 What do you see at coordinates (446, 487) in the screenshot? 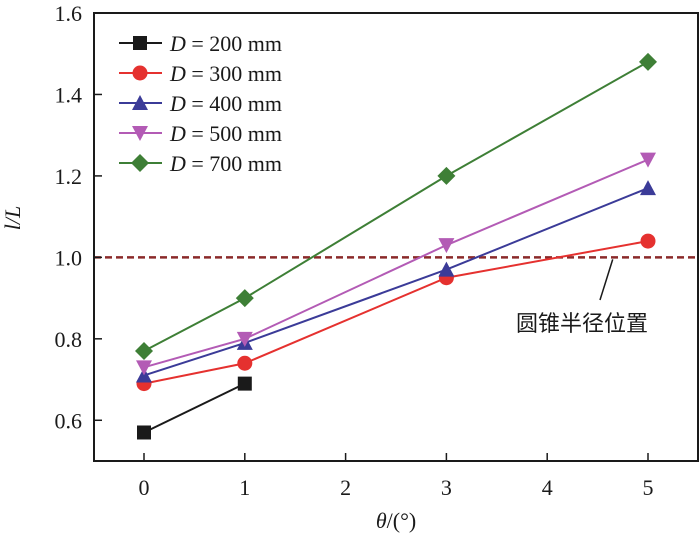
I see `x-tick-label: 3` at bounding box center [446, 487].